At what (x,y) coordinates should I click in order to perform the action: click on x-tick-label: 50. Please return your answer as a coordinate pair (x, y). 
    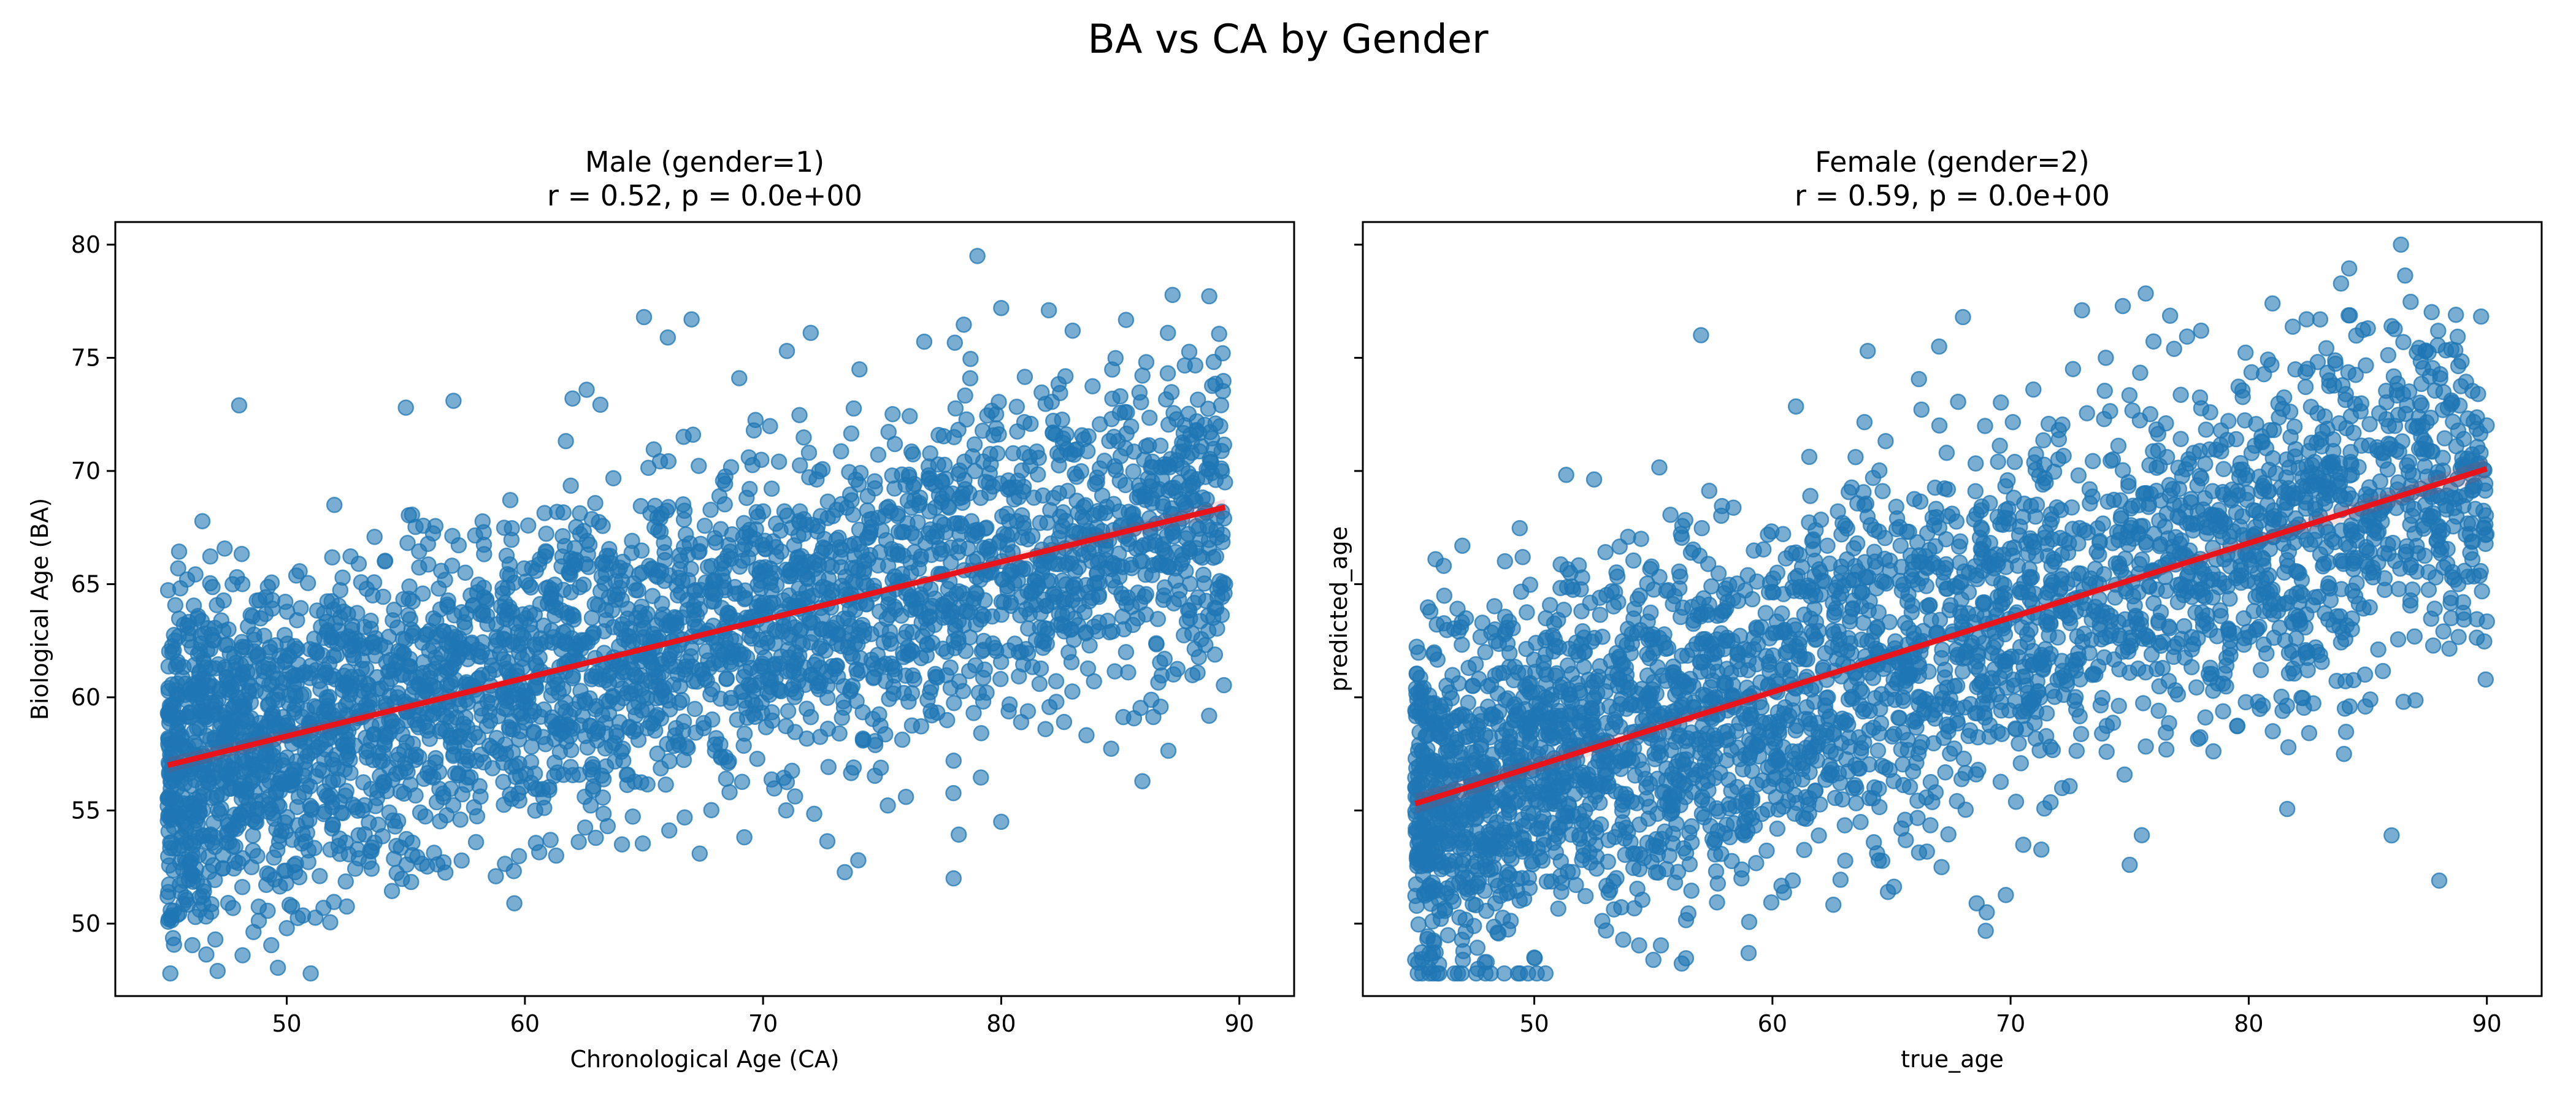
    Looking at the image, I should click on (286, 1023).